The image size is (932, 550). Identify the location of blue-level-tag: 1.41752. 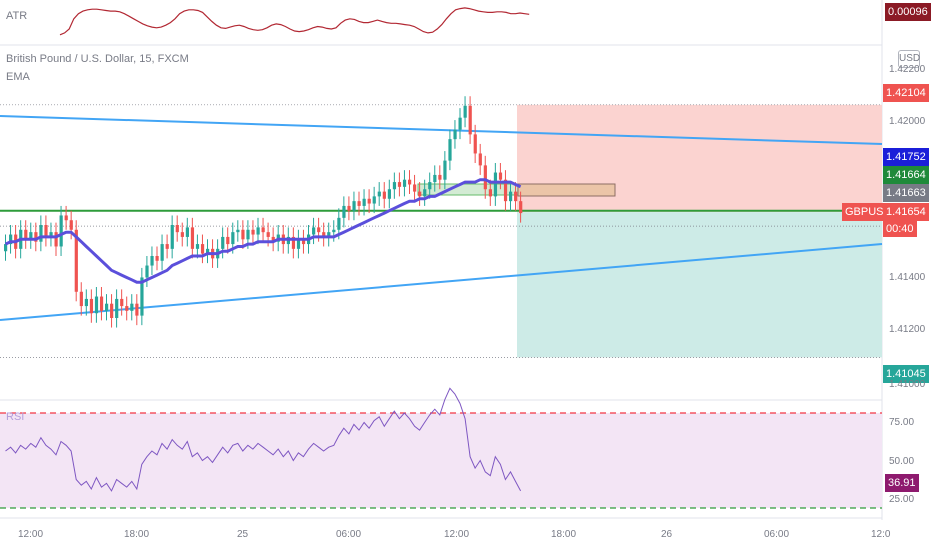
(906, 157).